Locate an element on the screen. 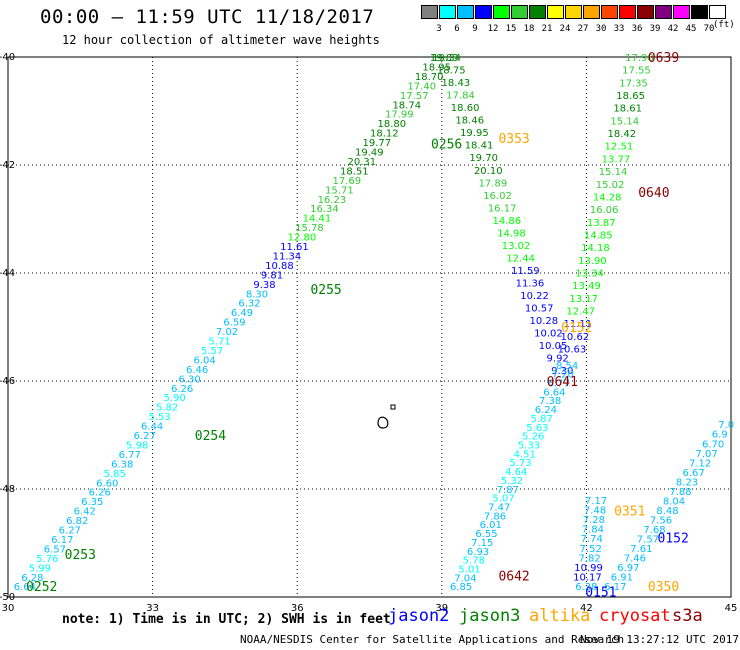 The height and width of the screenshot is (650, 740). island-outline-small is located at coordinates (393, 407).